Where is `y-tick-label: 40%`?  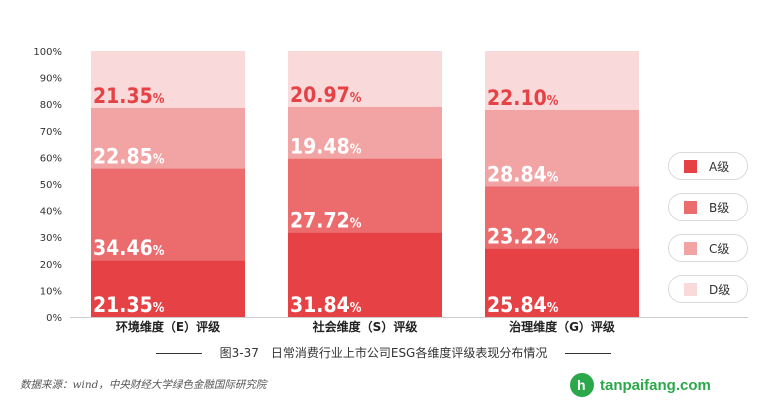 y-tick-label: 40% is located at coordinates (51, 212).